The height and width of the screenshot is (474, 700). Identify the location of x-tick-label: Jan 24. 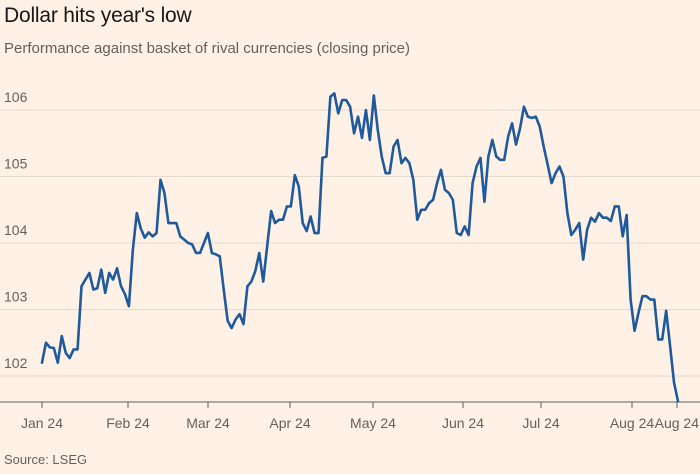
(42, 423).